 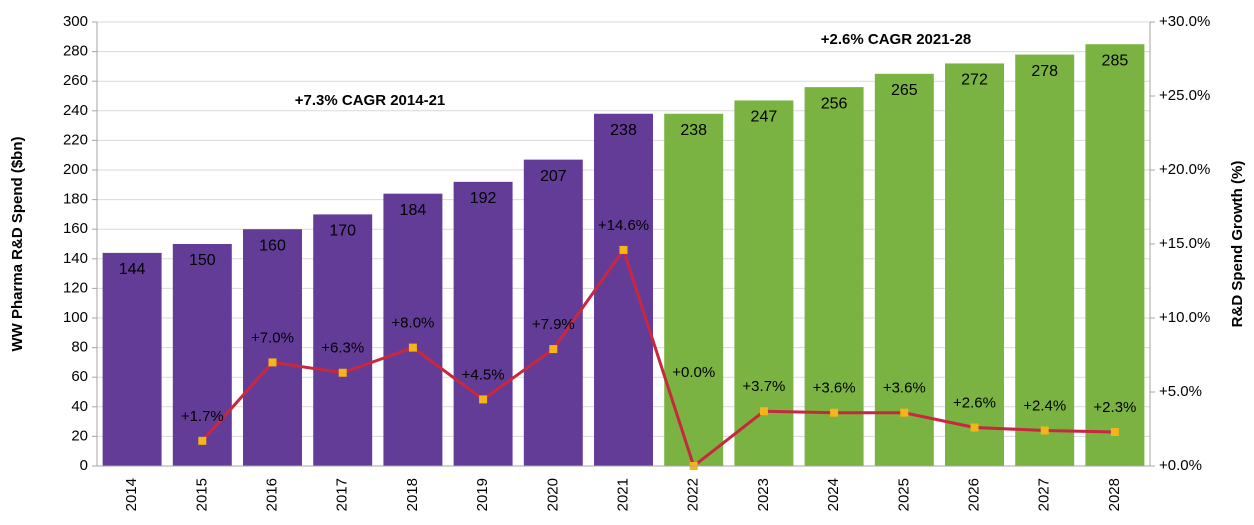 What do you see at coordinates (693, 372) in the screenshot?
I see `line-value-label: +0.0%` at bounding box center [693, 372].